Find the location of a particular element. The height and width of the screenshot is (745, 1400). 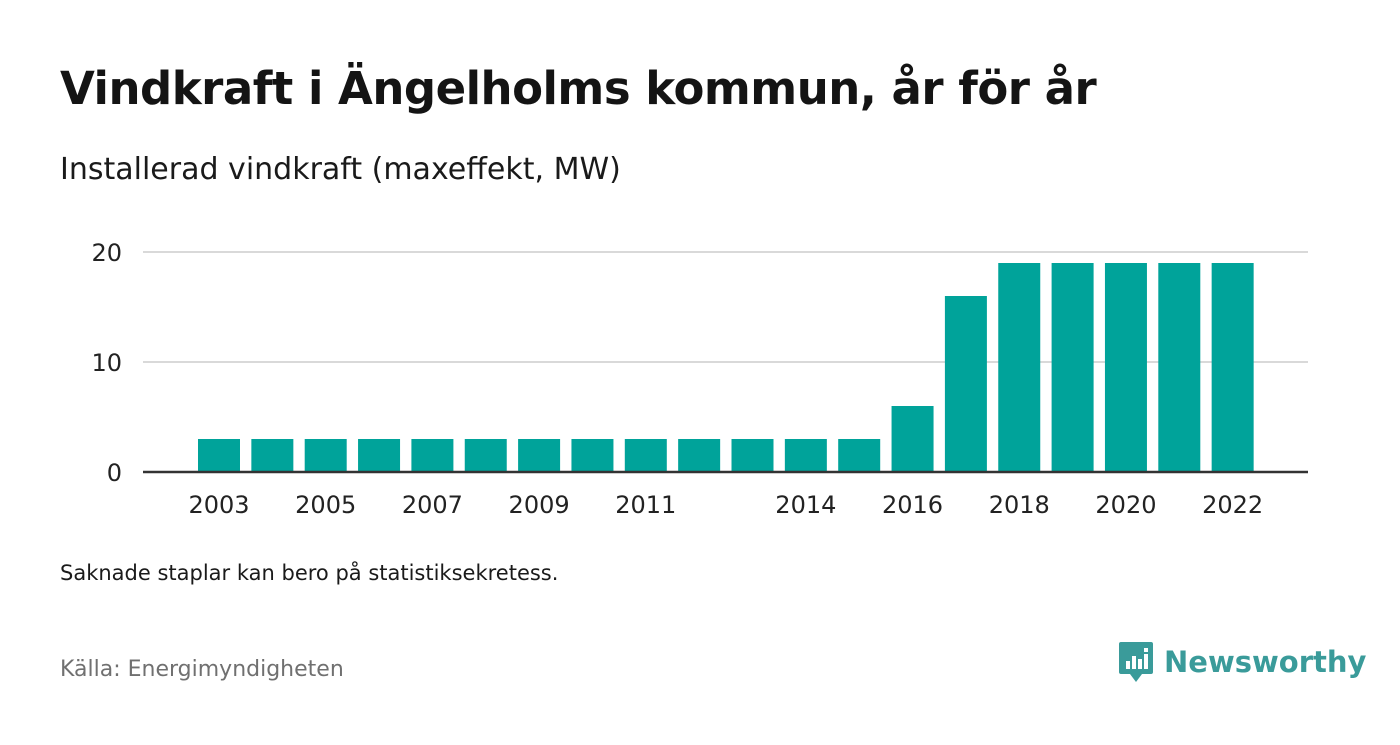

bar-2005 is located at coordinates (325, 455).